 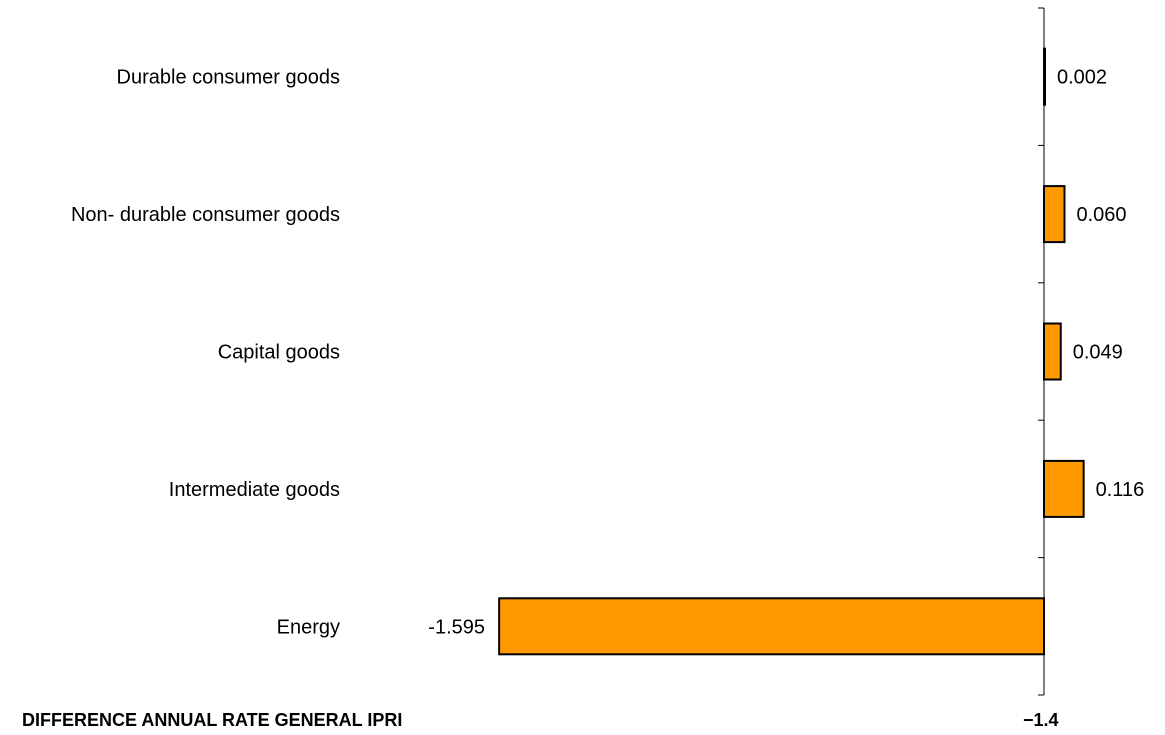 I want to click on category-label: Non- durable consumer goods, so click(x=205, y=215).